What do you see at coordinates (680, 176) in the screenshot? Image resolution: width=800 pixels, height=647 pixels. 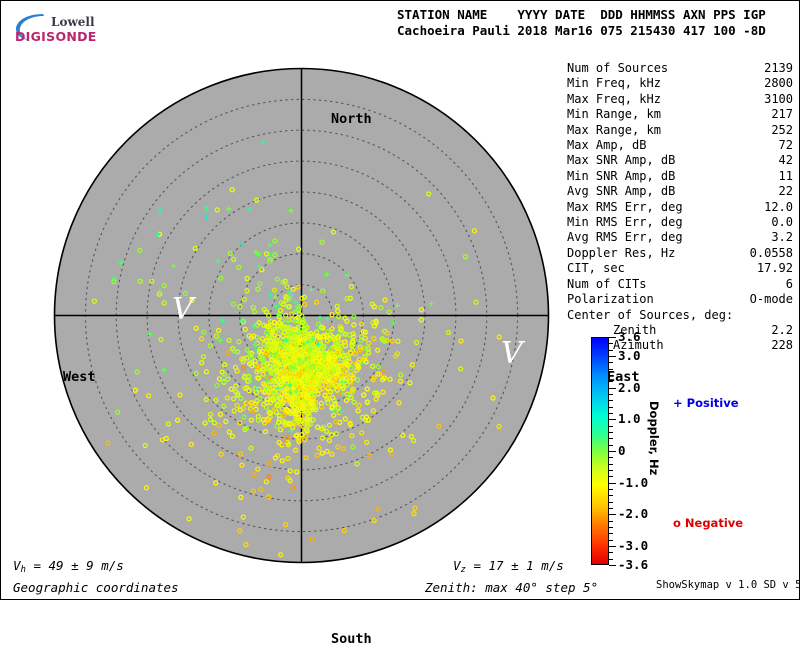 I see `param-row: Min SNR Amp, dB 11` at bounding box center [680, 176].